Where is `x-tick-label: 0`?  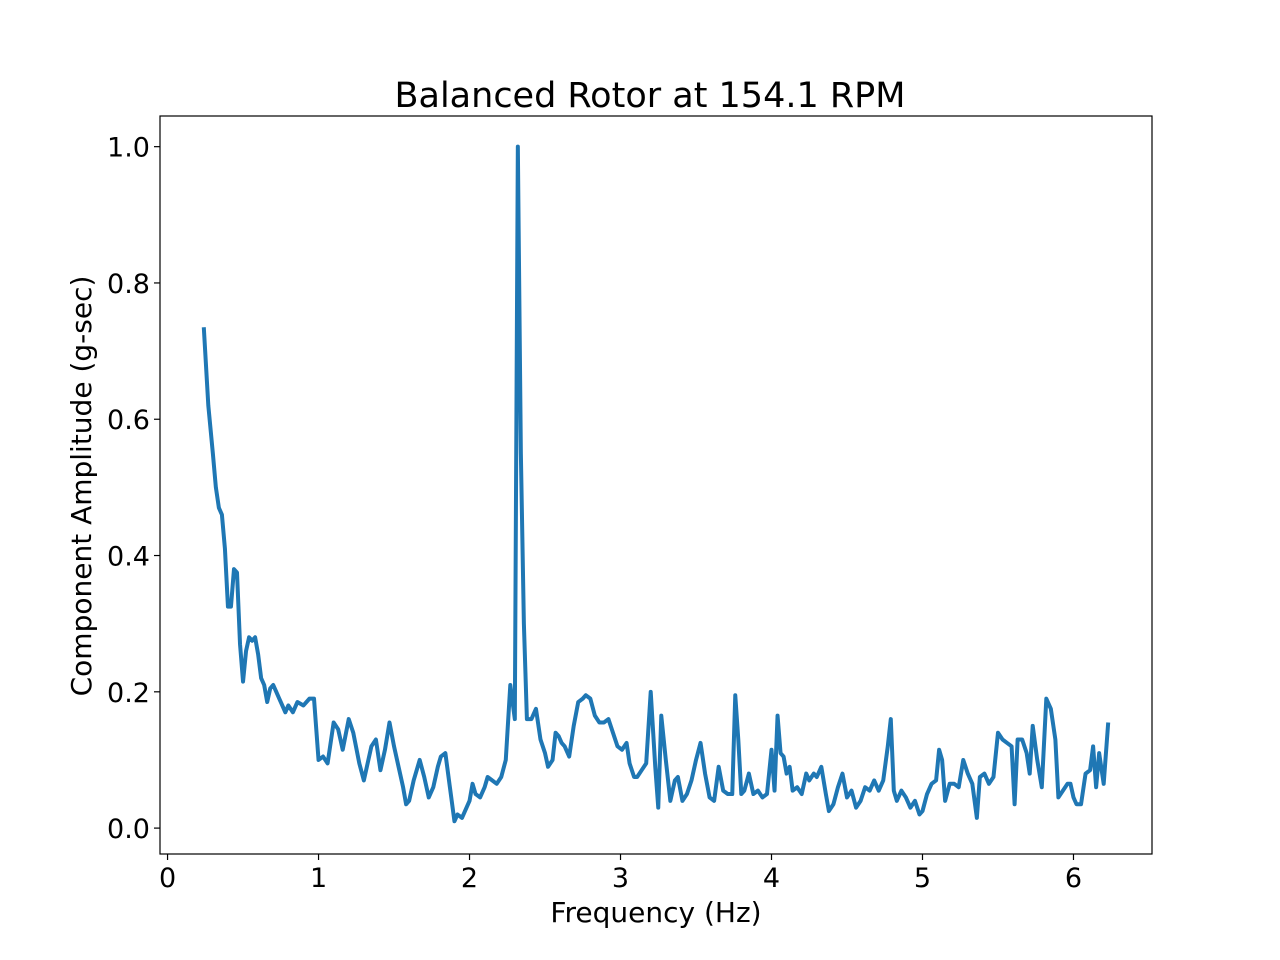
x-tick-label: 0 is located at coordinates (167, 878).